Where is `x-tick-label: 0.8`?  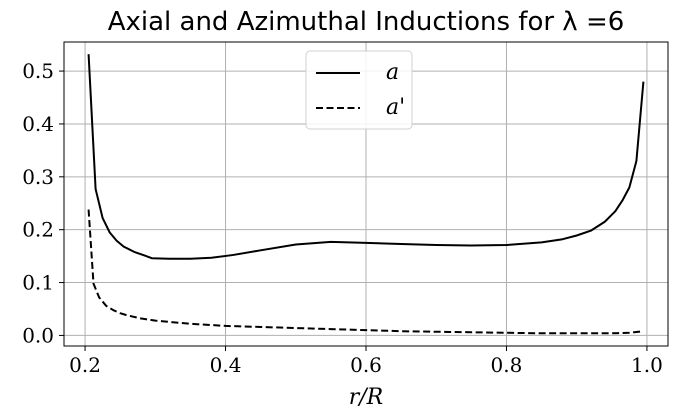 x-tick-label: 0.8 is located at coordinates (507, 365).